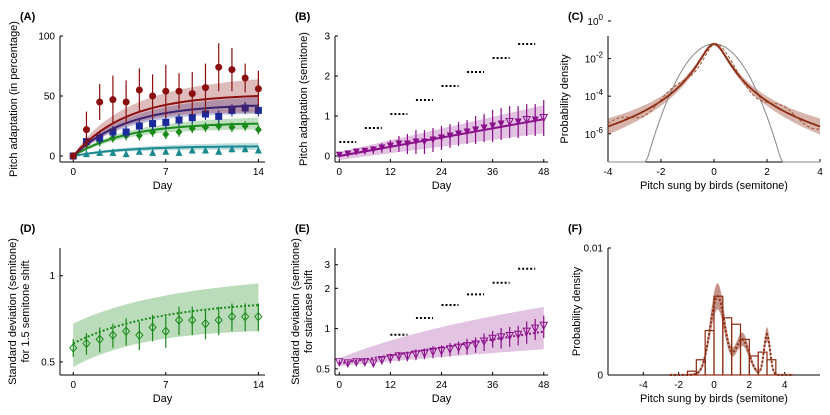  I want to click on model-curve, so click(731, 335).